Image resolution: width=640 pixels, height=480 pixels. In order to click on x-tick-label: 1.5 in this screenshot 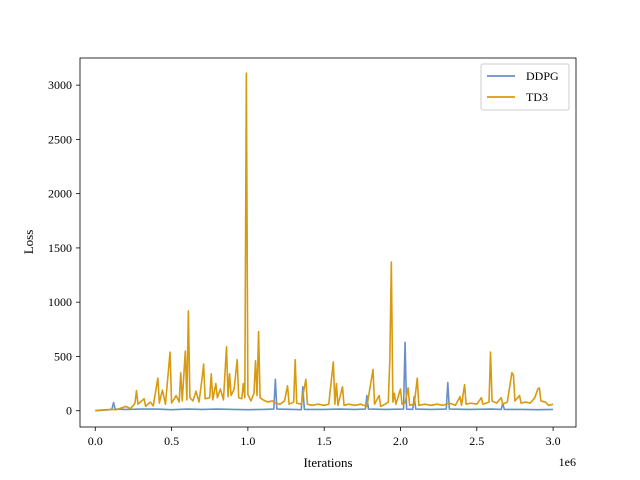, I will do `click(324, 441)`.